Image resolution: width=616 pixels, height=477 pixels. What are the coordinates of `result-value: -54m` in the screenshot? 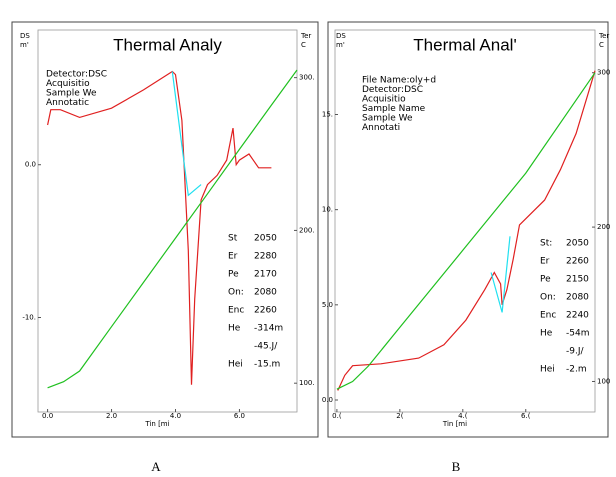 It's located at (577, 334).